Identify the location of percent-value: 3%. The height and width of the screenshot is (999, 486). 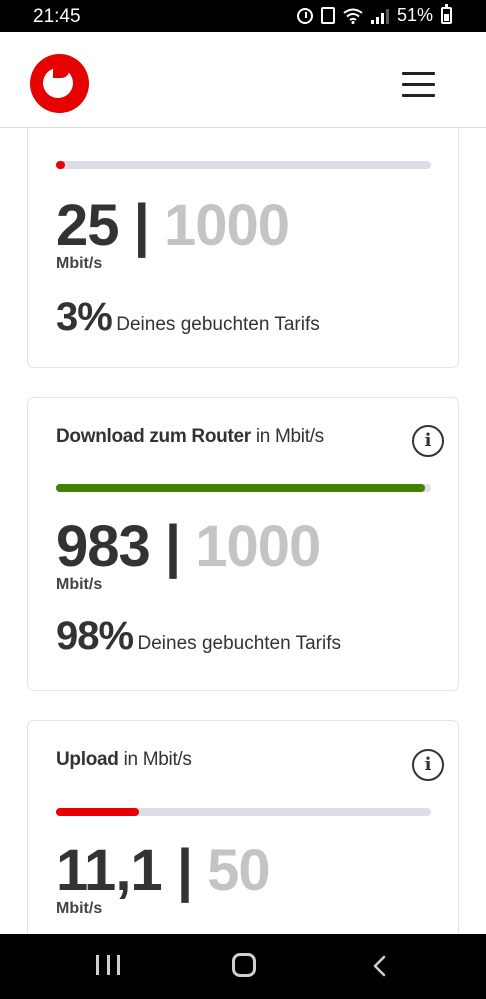
(84, 317).